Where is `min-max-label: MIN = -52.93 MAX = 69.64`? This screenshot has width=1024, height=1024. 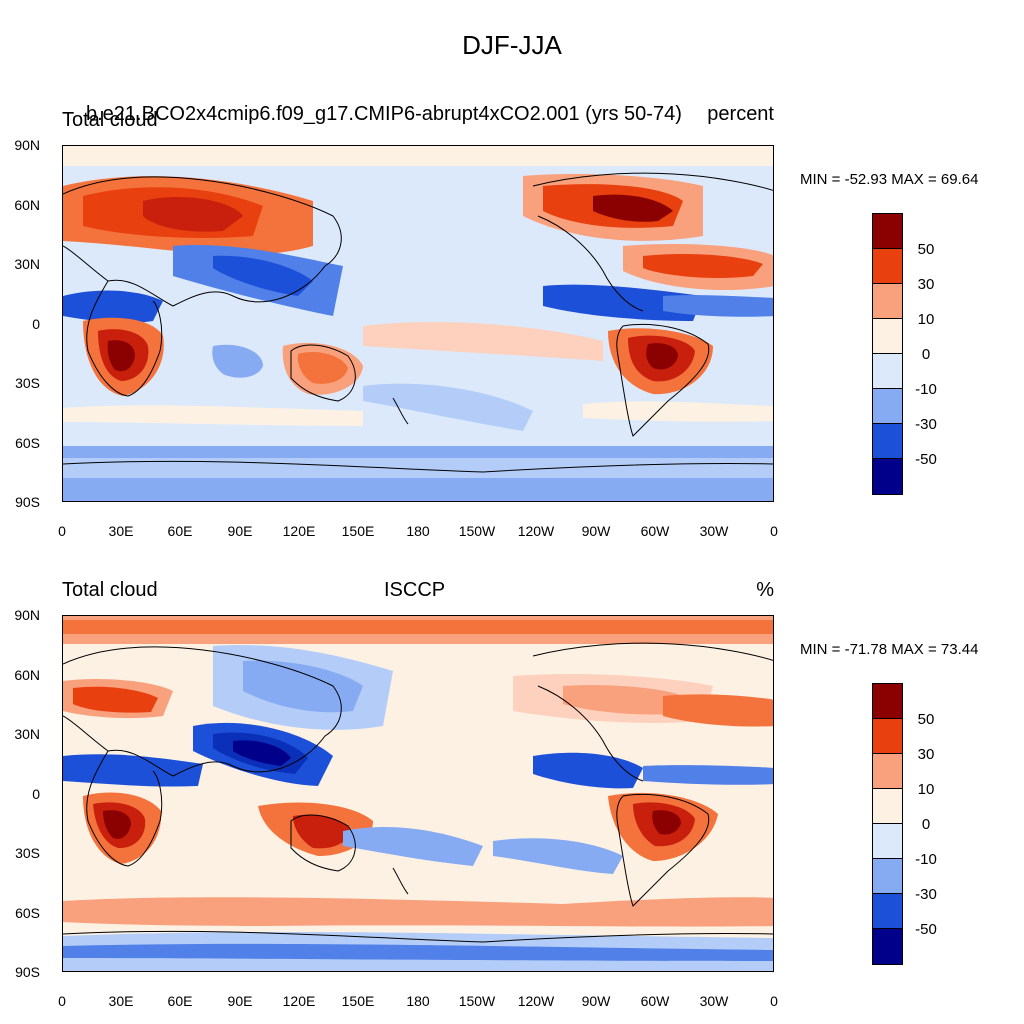
min-max-label: MIN = -52.93 MAX = 69.64 is located at coordinates (889, 179).